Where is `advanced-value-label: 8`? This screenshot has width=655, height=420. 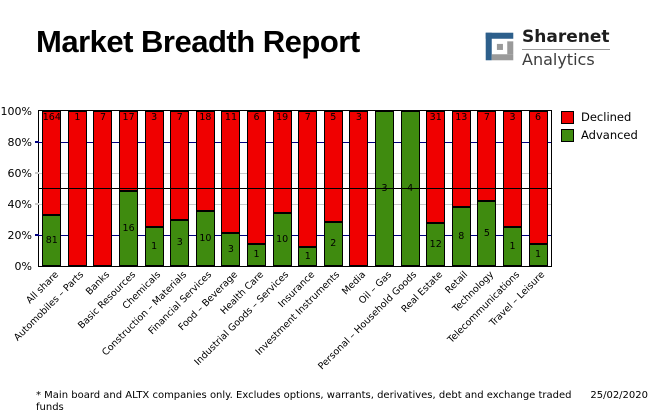
advanced-value-label: 8 is located at coordinates (461, 236).